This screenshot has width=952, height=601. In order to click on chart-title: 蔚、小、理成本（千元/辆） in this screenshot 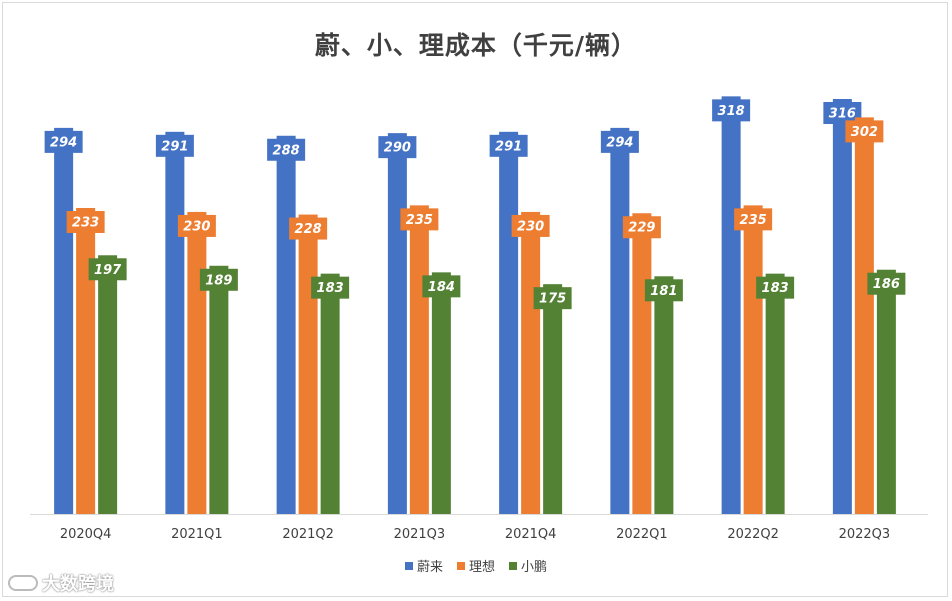, I will do `click(476, 45)`.